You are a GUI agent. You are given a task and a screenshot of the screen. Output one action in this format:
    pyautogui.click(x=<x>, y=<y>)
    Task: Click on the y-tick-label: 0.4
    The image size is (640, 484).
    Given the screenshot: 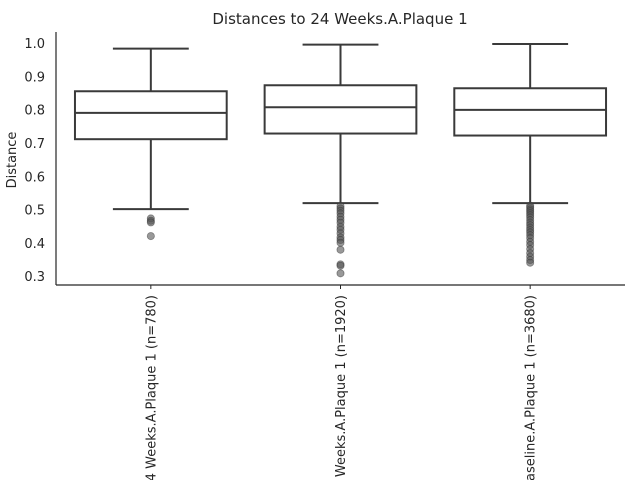 What is the action you would take?
    pyautogui.click(x=34, y=244)
    